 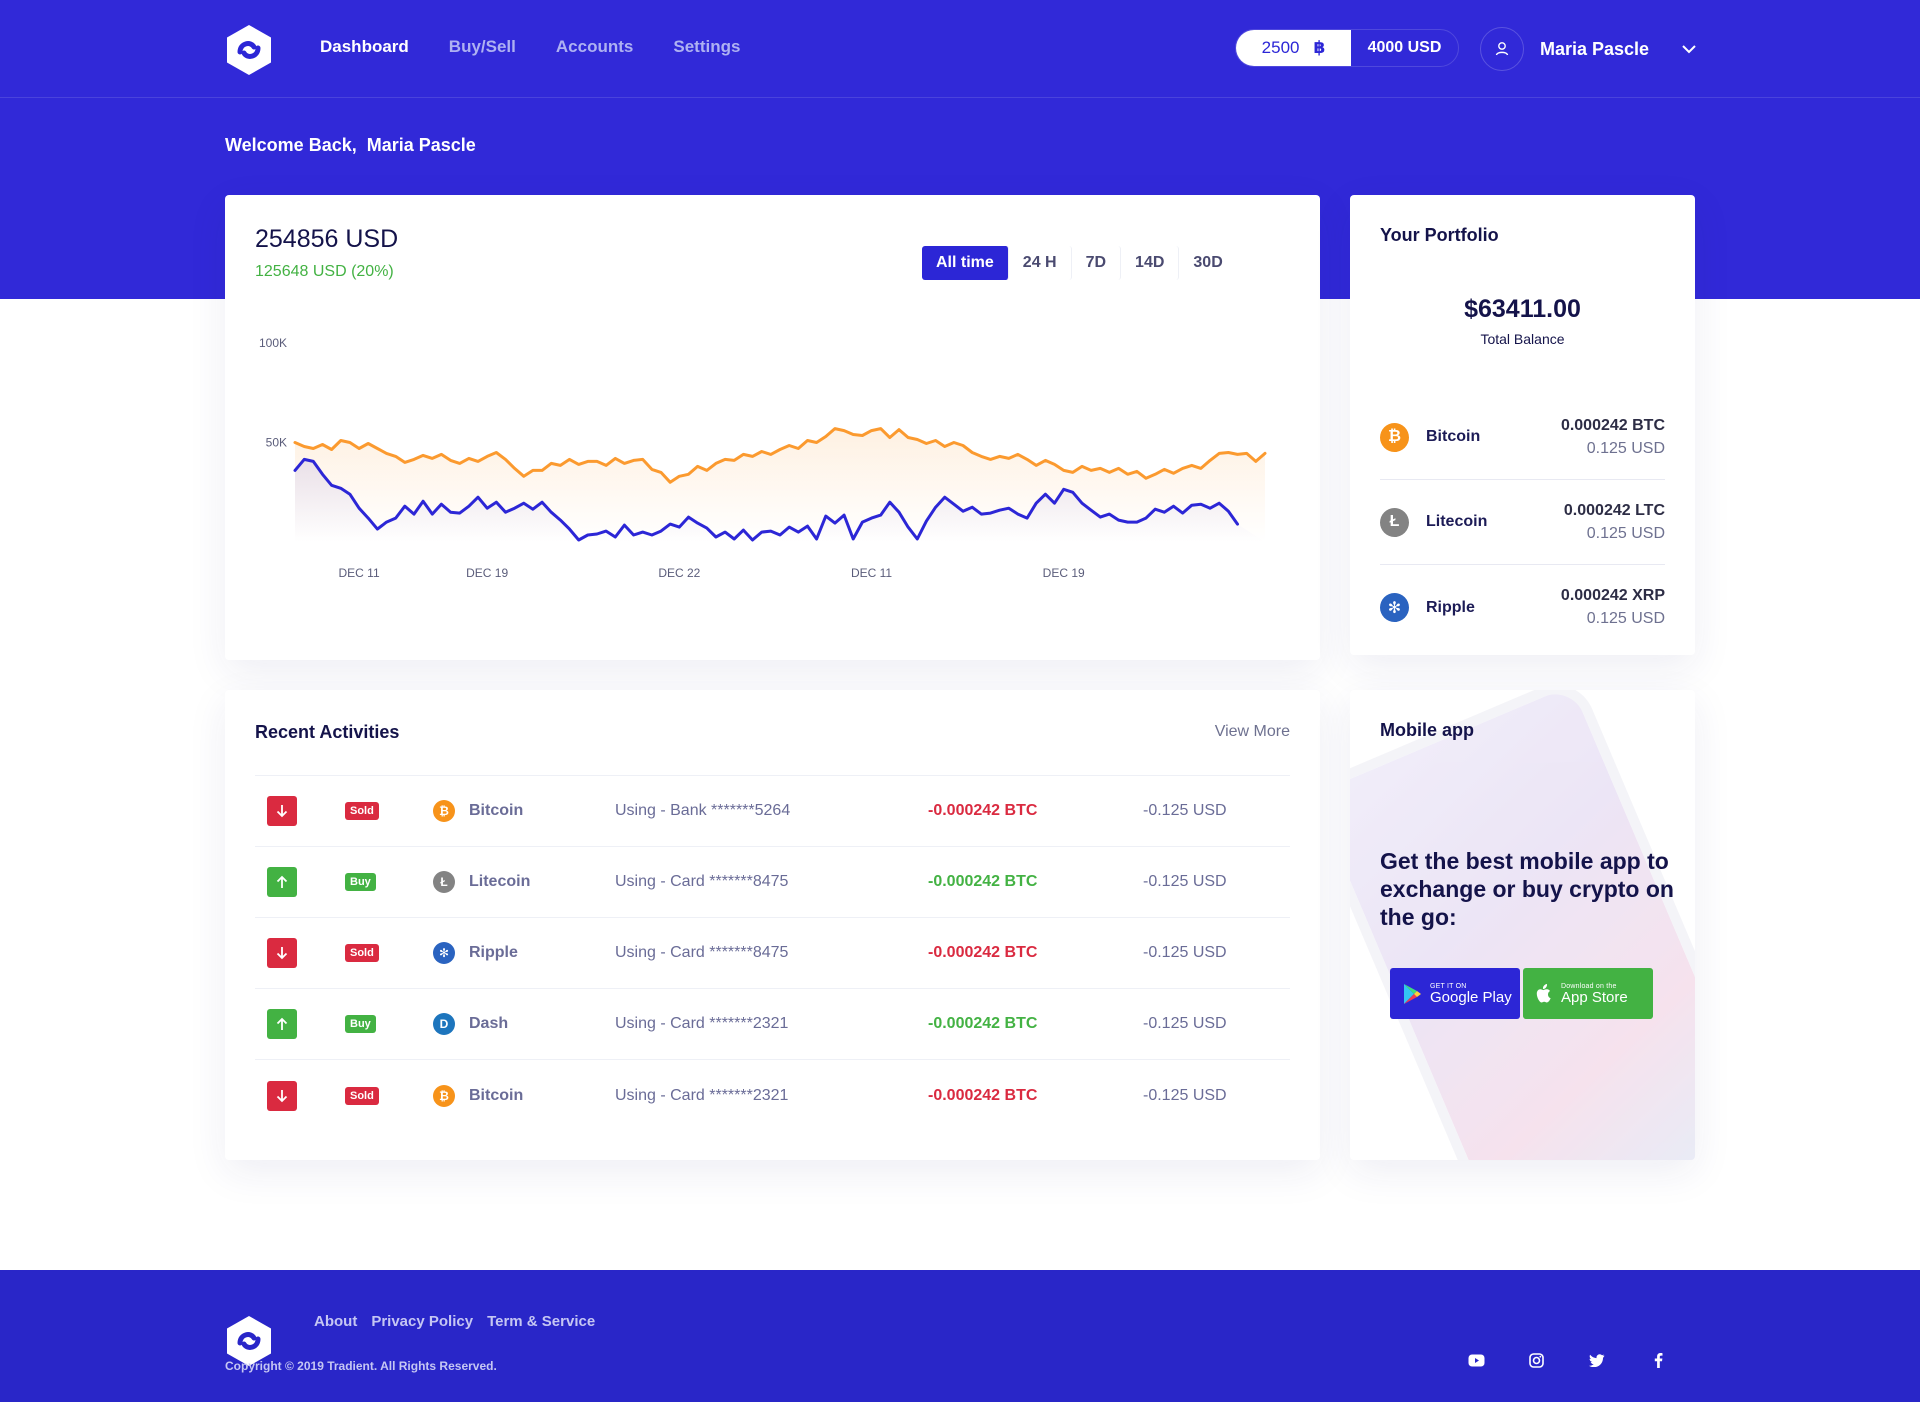 I want to click on y-tick-label: 100K, so click(x=273, y=343).